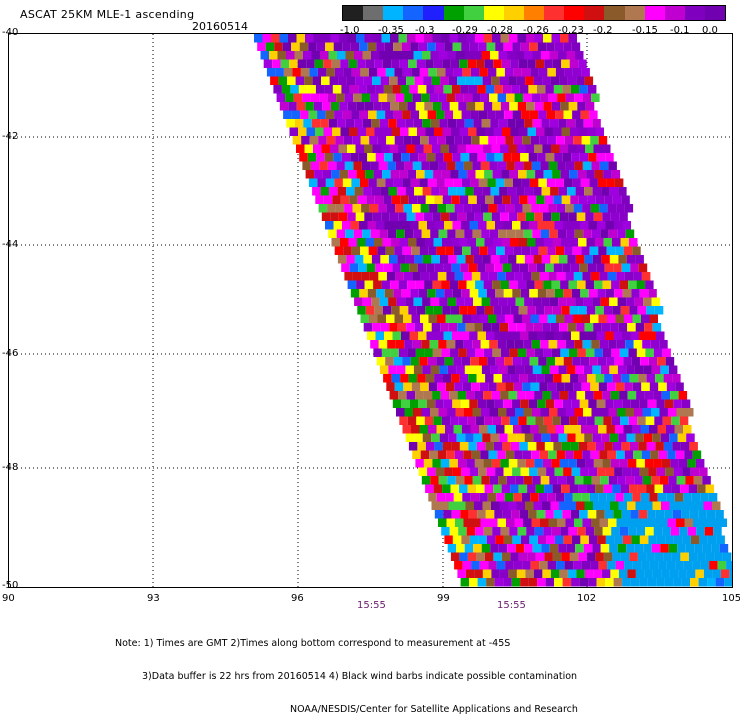 Image resolution: width=740 pixels, height=726 pixels. Describe the element at coordinates (297, 598) in the screenshot. I see `lon-label-96: 96` at that location.